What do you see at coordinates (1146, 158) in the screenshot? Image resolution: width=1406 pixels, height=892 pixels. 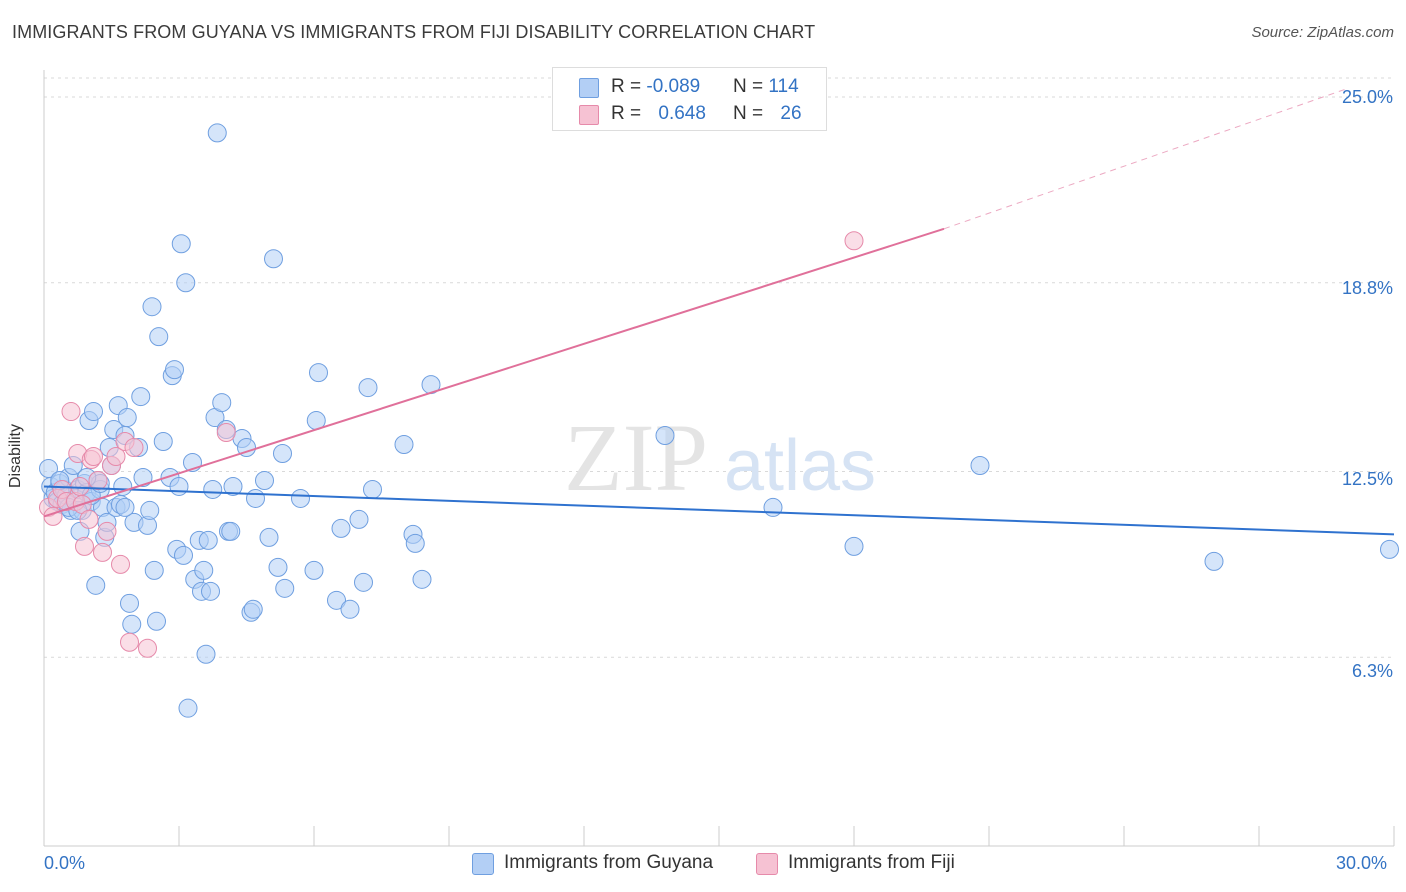 I see `fiji-trend-extension` at bounding box center [1146, 158].